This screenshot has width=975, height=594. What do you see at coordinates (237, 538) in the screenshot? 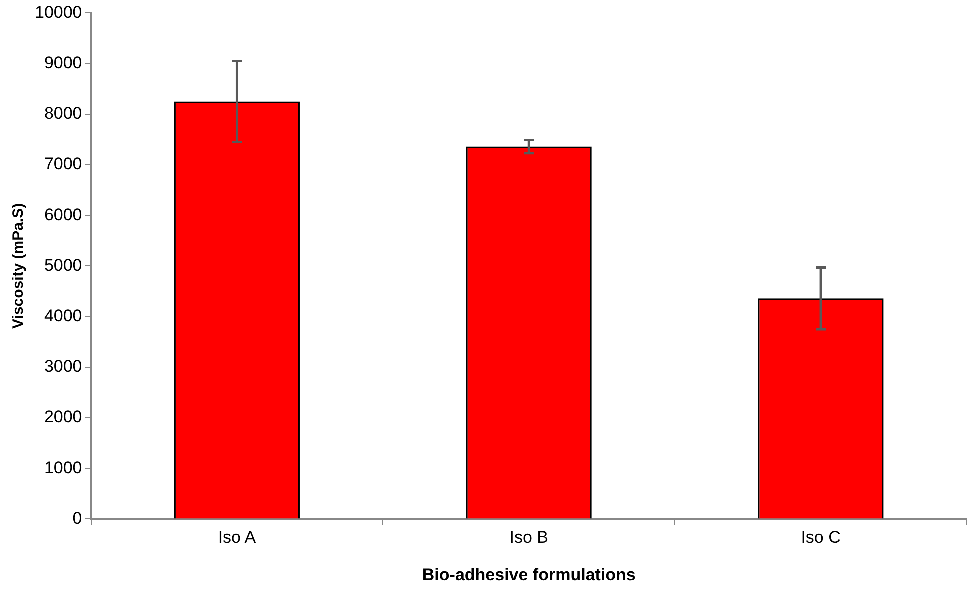
I see `x-tick-label: Iso A` at bounding box center [237, 538].